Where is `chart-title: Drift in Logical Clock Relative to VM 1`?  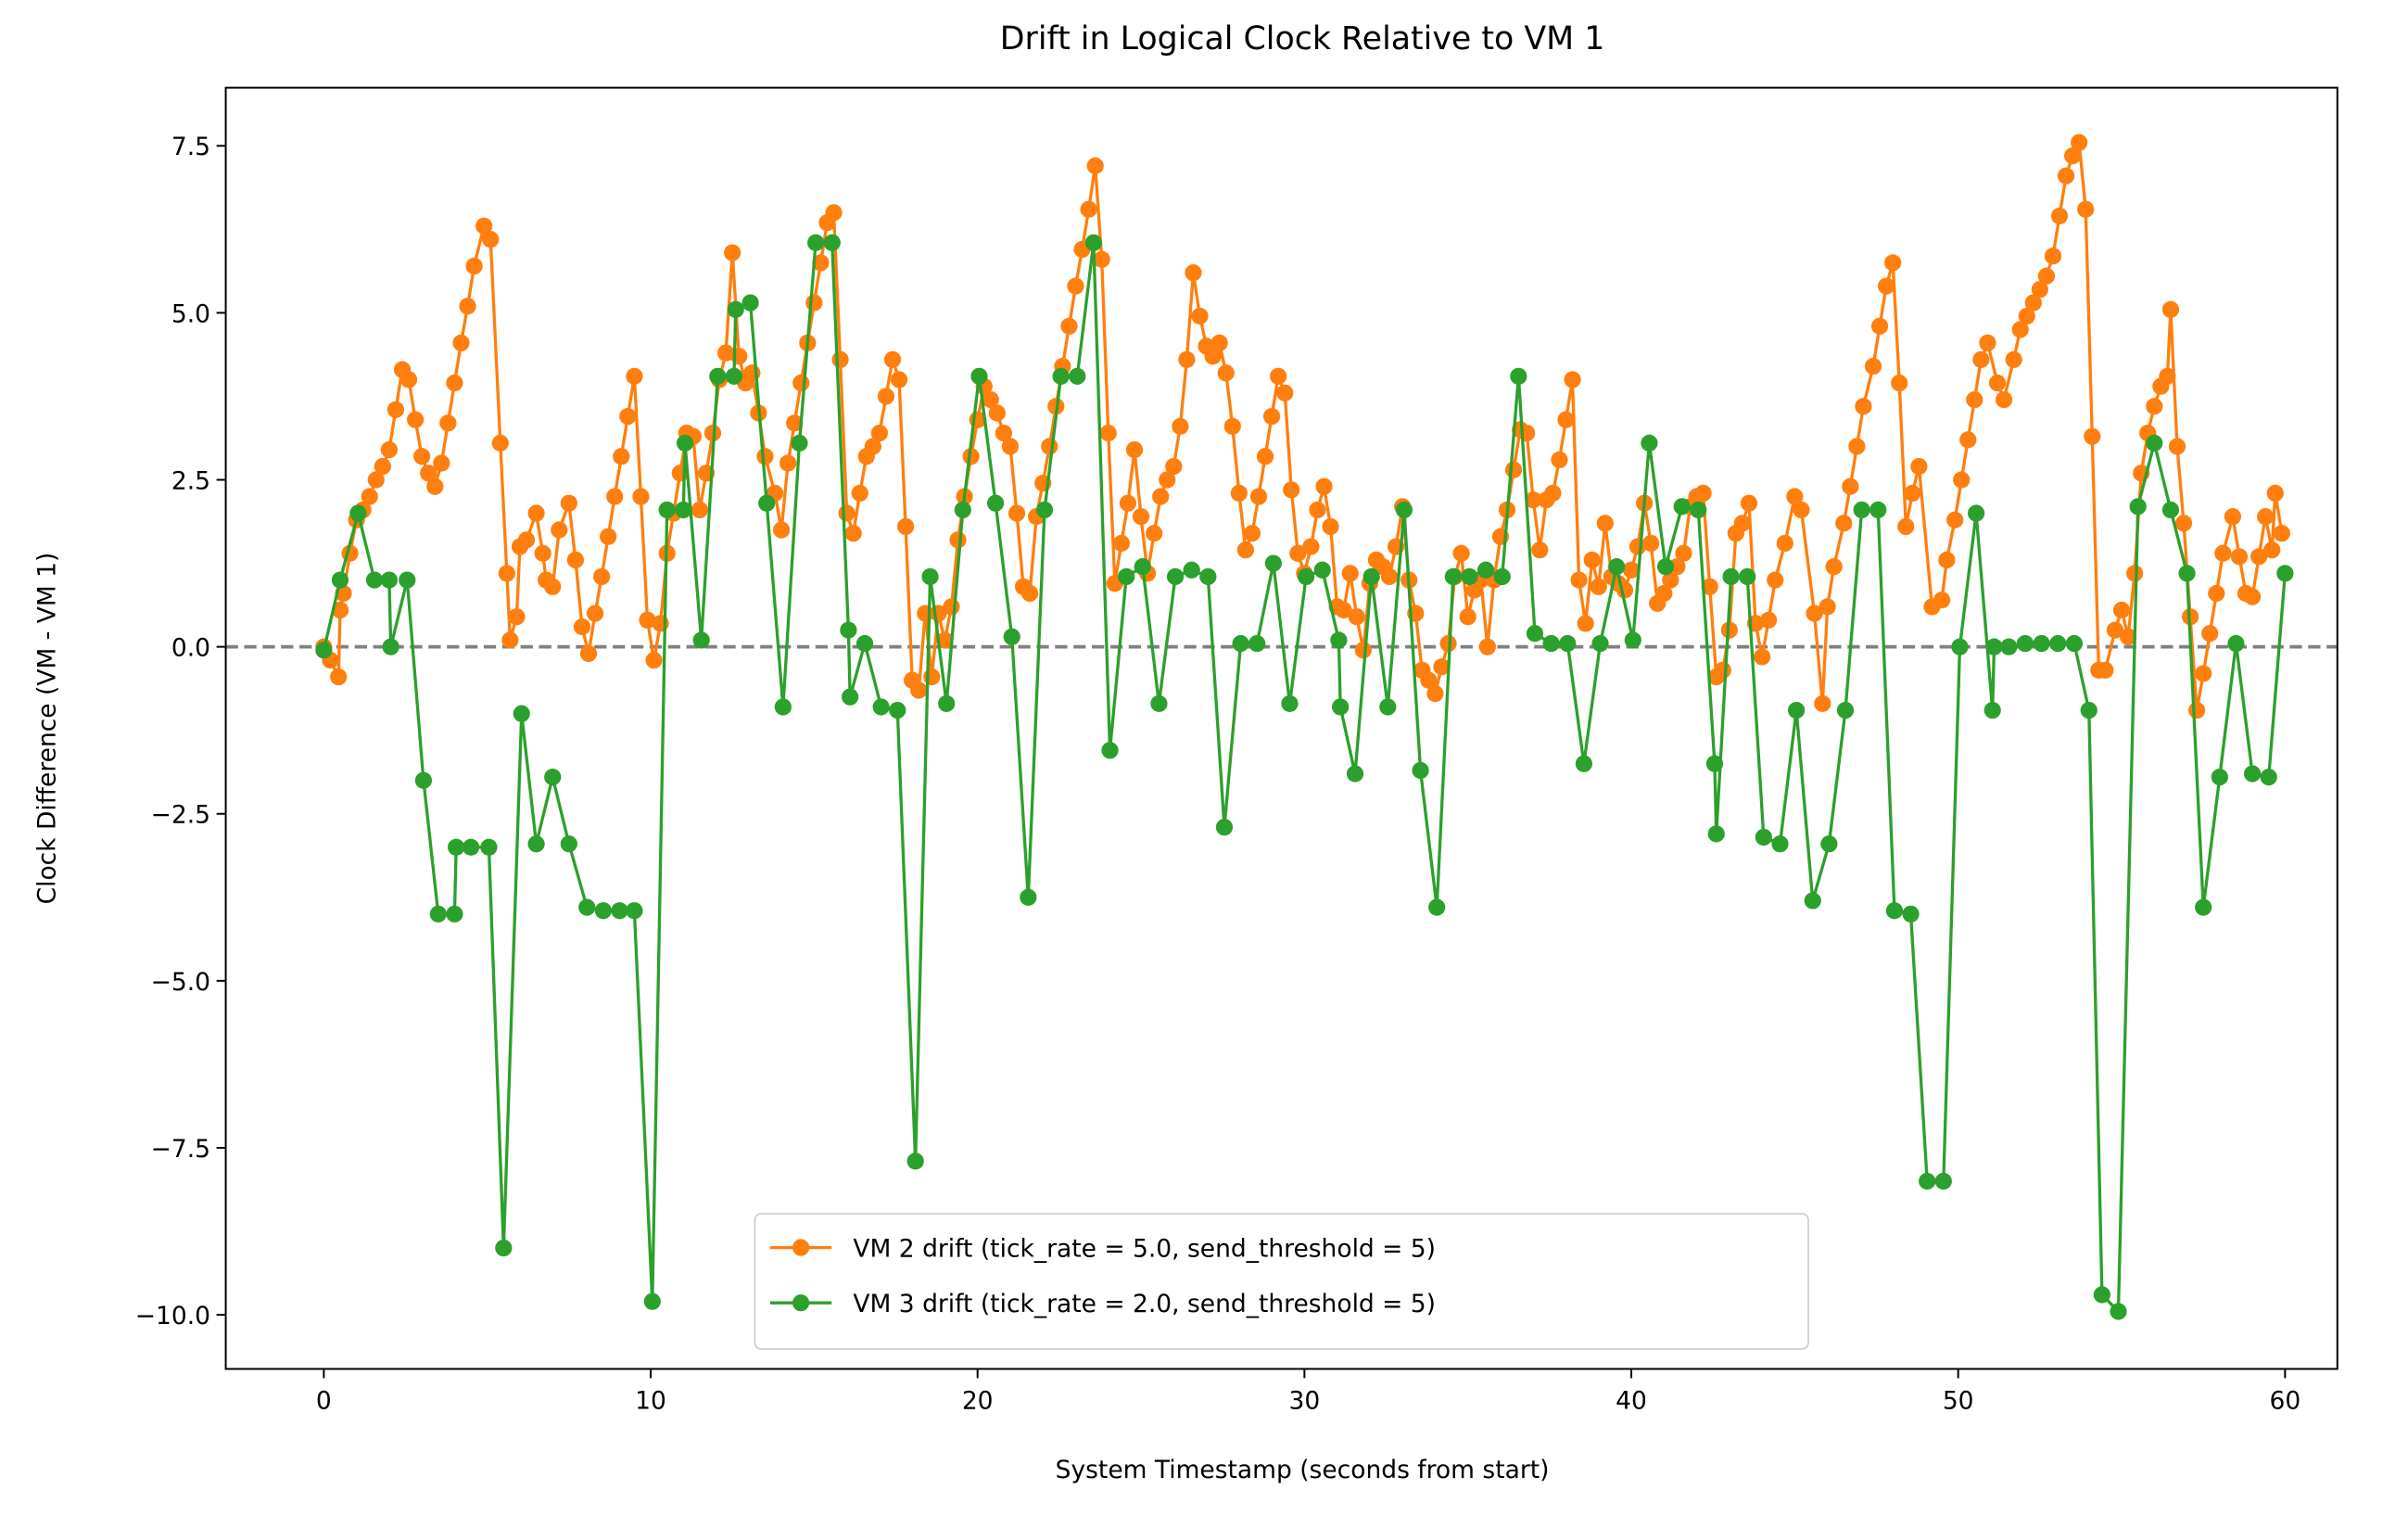
chart-title: Drift in Logical Clock Relative to VM 1 is located at coordinates (1302, 38).